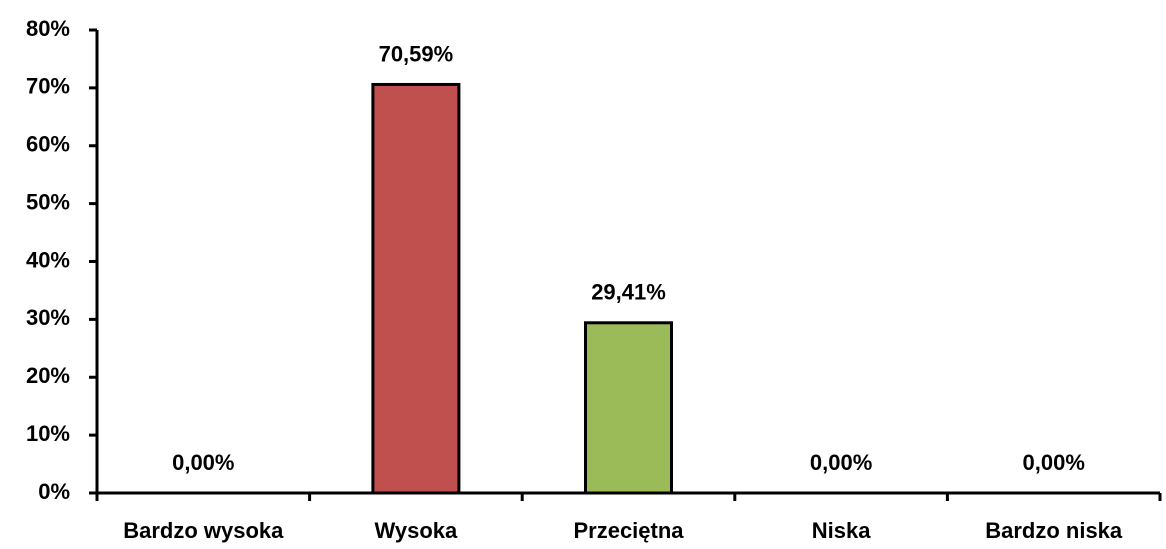 Image resolution: width=1166 pixels, height=549 pixels. Describe the element at coordinates (416, 53) in the screenshot. I see `value-label: 70,59%` at that location.